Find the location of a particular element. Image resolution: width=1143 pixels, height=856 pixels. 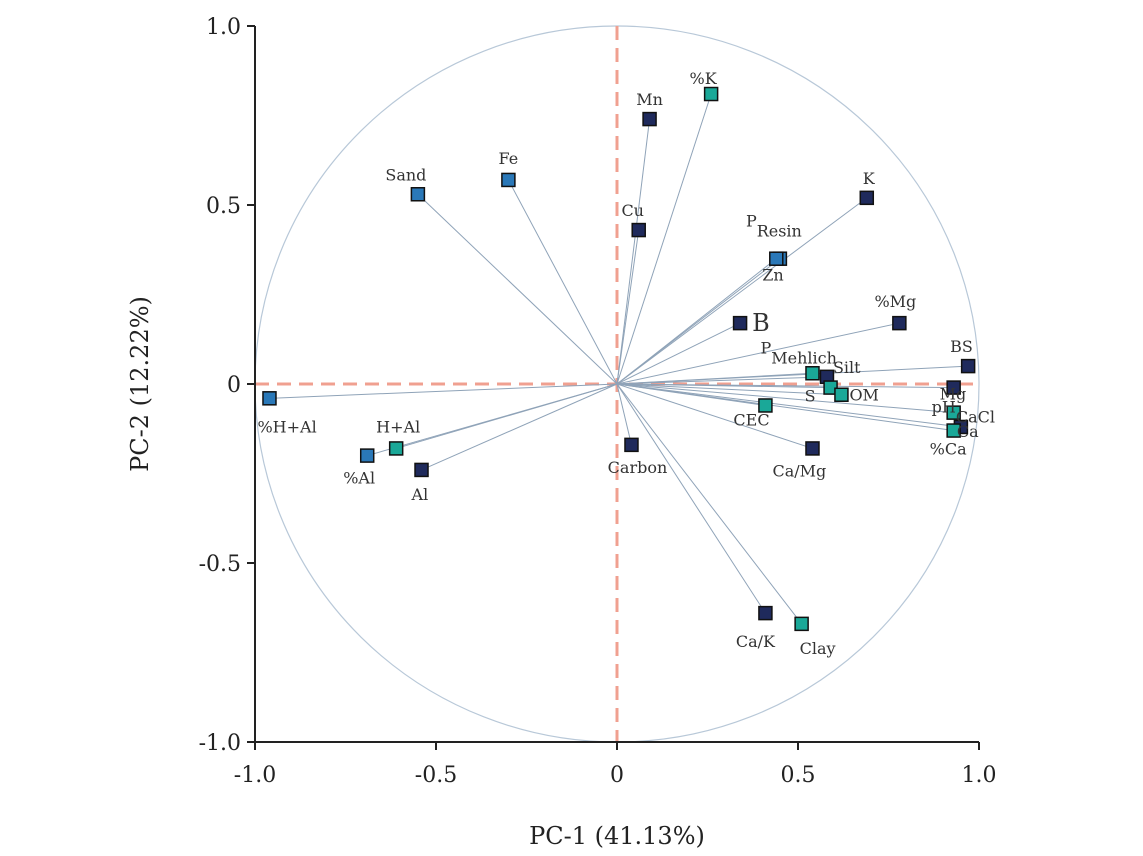

y-axis-title: PC-2 (12.22%) is located at coordinates (140, 384).